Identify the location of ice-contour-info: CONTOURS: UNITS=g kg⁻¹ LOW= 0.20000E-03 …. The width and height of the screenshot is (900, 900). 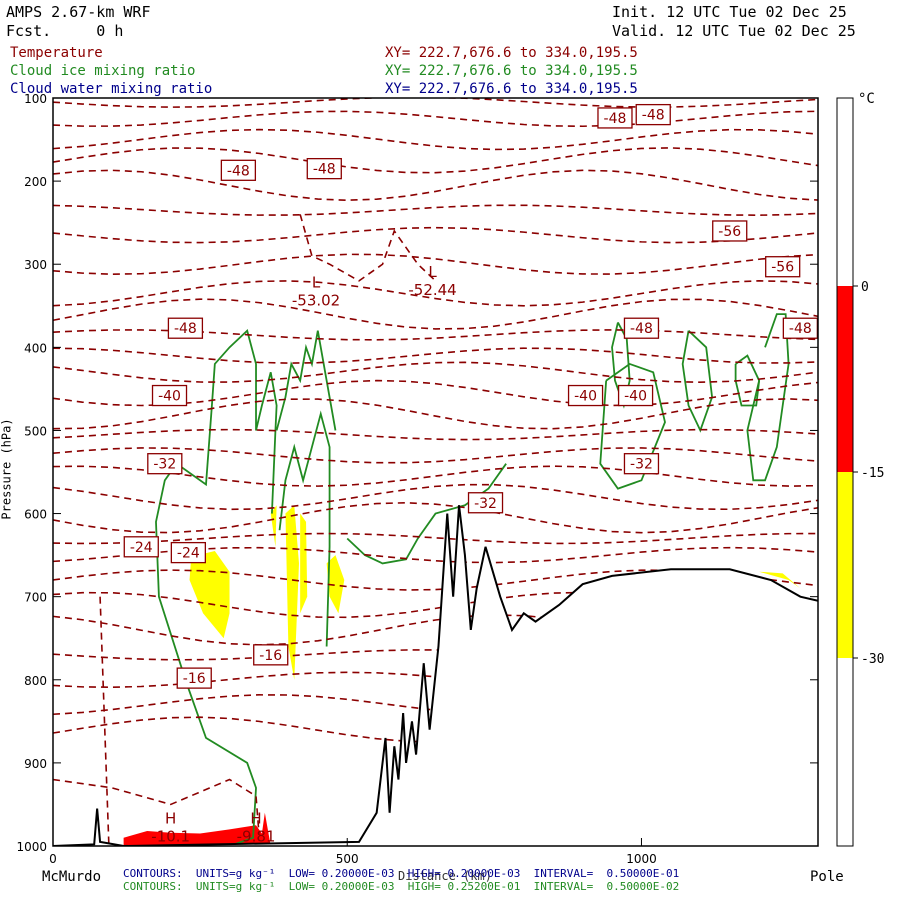
(401, 886).